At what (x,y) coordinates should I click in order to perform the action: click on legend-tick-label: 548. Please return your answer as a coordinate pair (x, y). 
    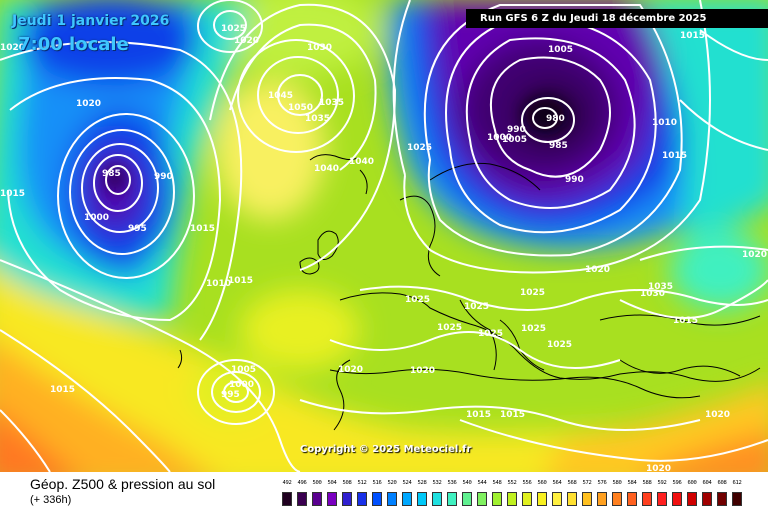
    Looking at the image, I should click on (497, 483).